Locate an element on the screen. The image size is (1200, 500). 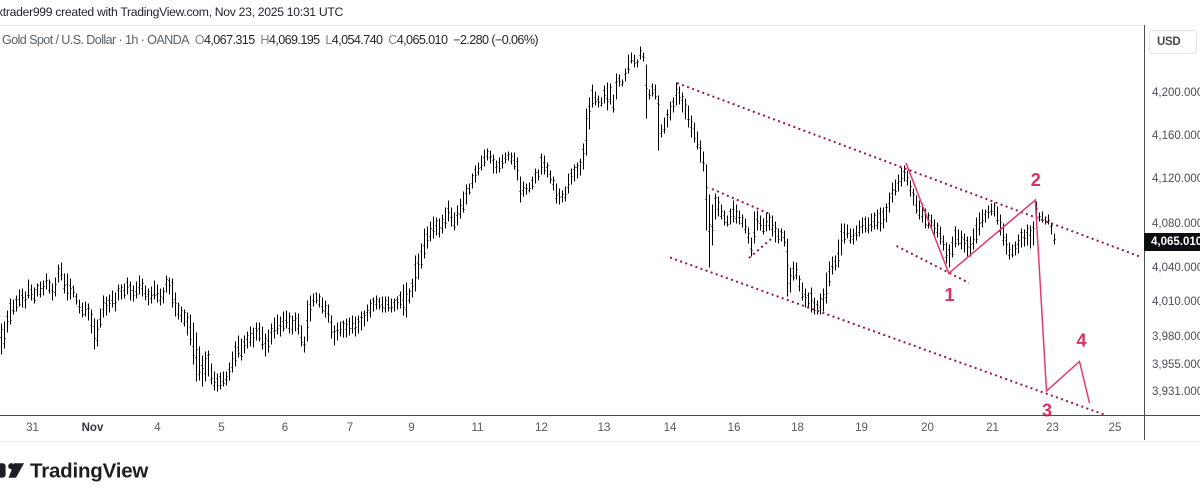
svg-text: TradingView is located at coordinates (89, 471).